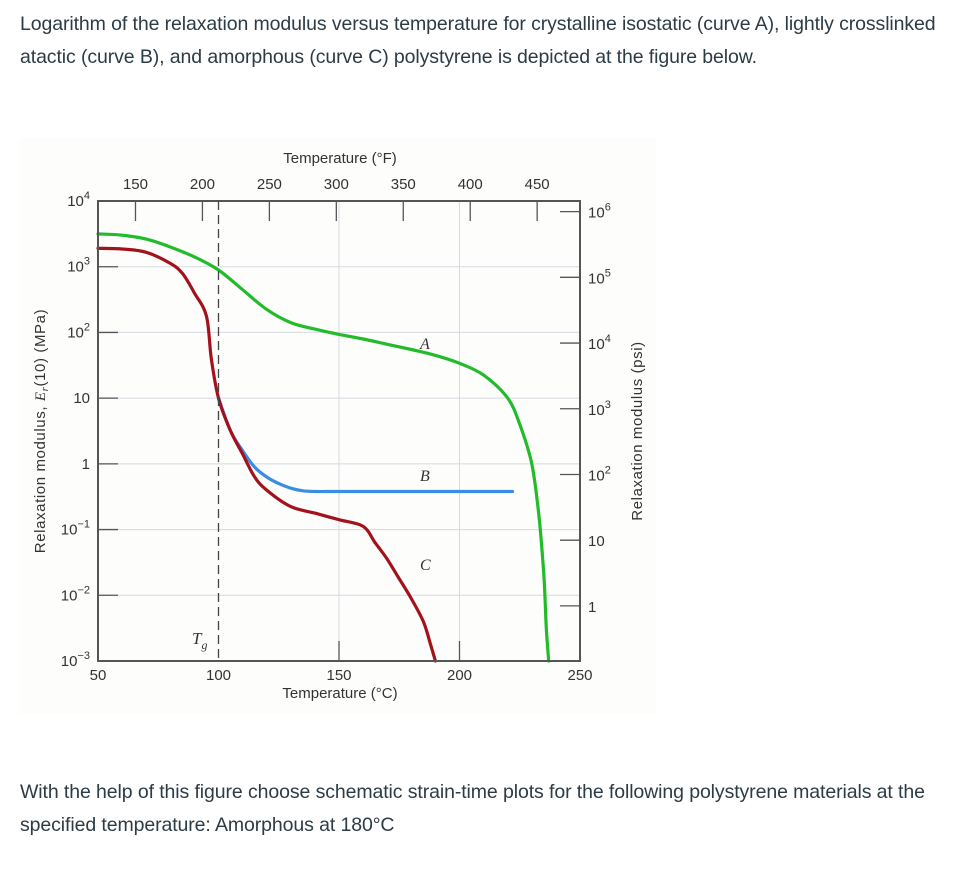 The image size is (967, 871). I want to click on bottom-tick-label: 250, so click(579, 675).